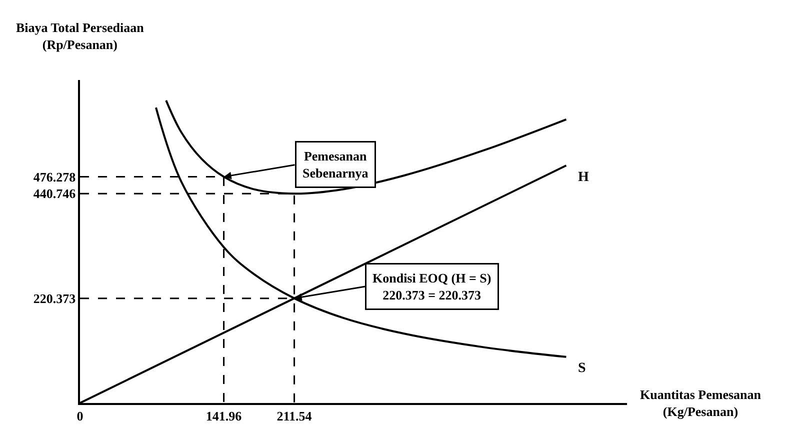 This screenshot has width=802, height=443. Describe the element at coordinates (582, 368) in the screenshot. I see `series-label: S` at that location.